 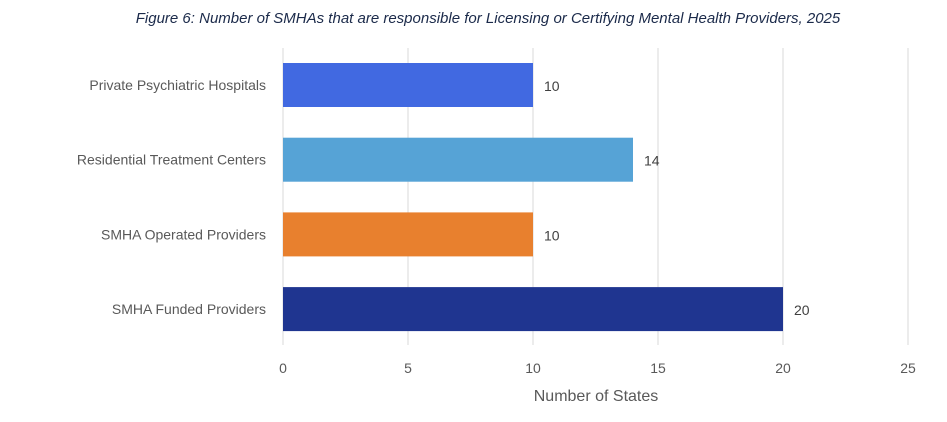 I want to click on category-label: Private Psychiatric Hospitals, so click(x=177, y=85).